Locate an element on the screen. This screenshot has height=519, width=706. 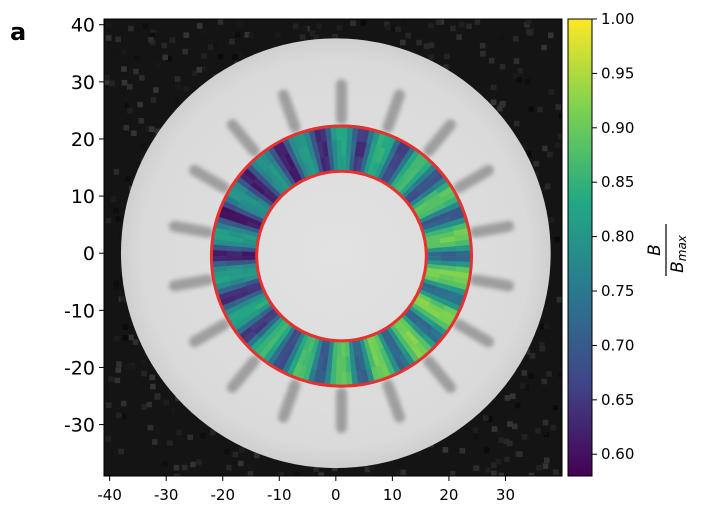
y-tick-label: 20 is located at coordinates (83, 140).